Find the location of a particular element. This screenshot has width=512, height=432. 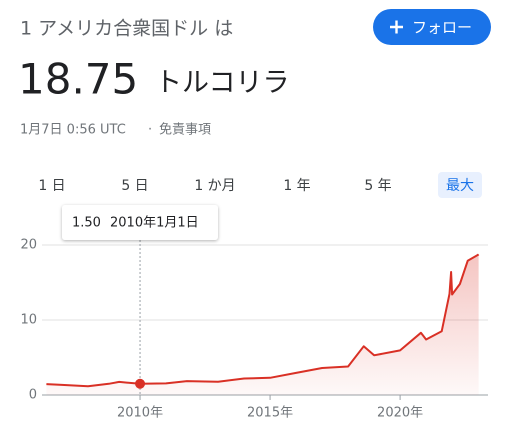

follow-button: フォロー is located at coordinates (432, 27).